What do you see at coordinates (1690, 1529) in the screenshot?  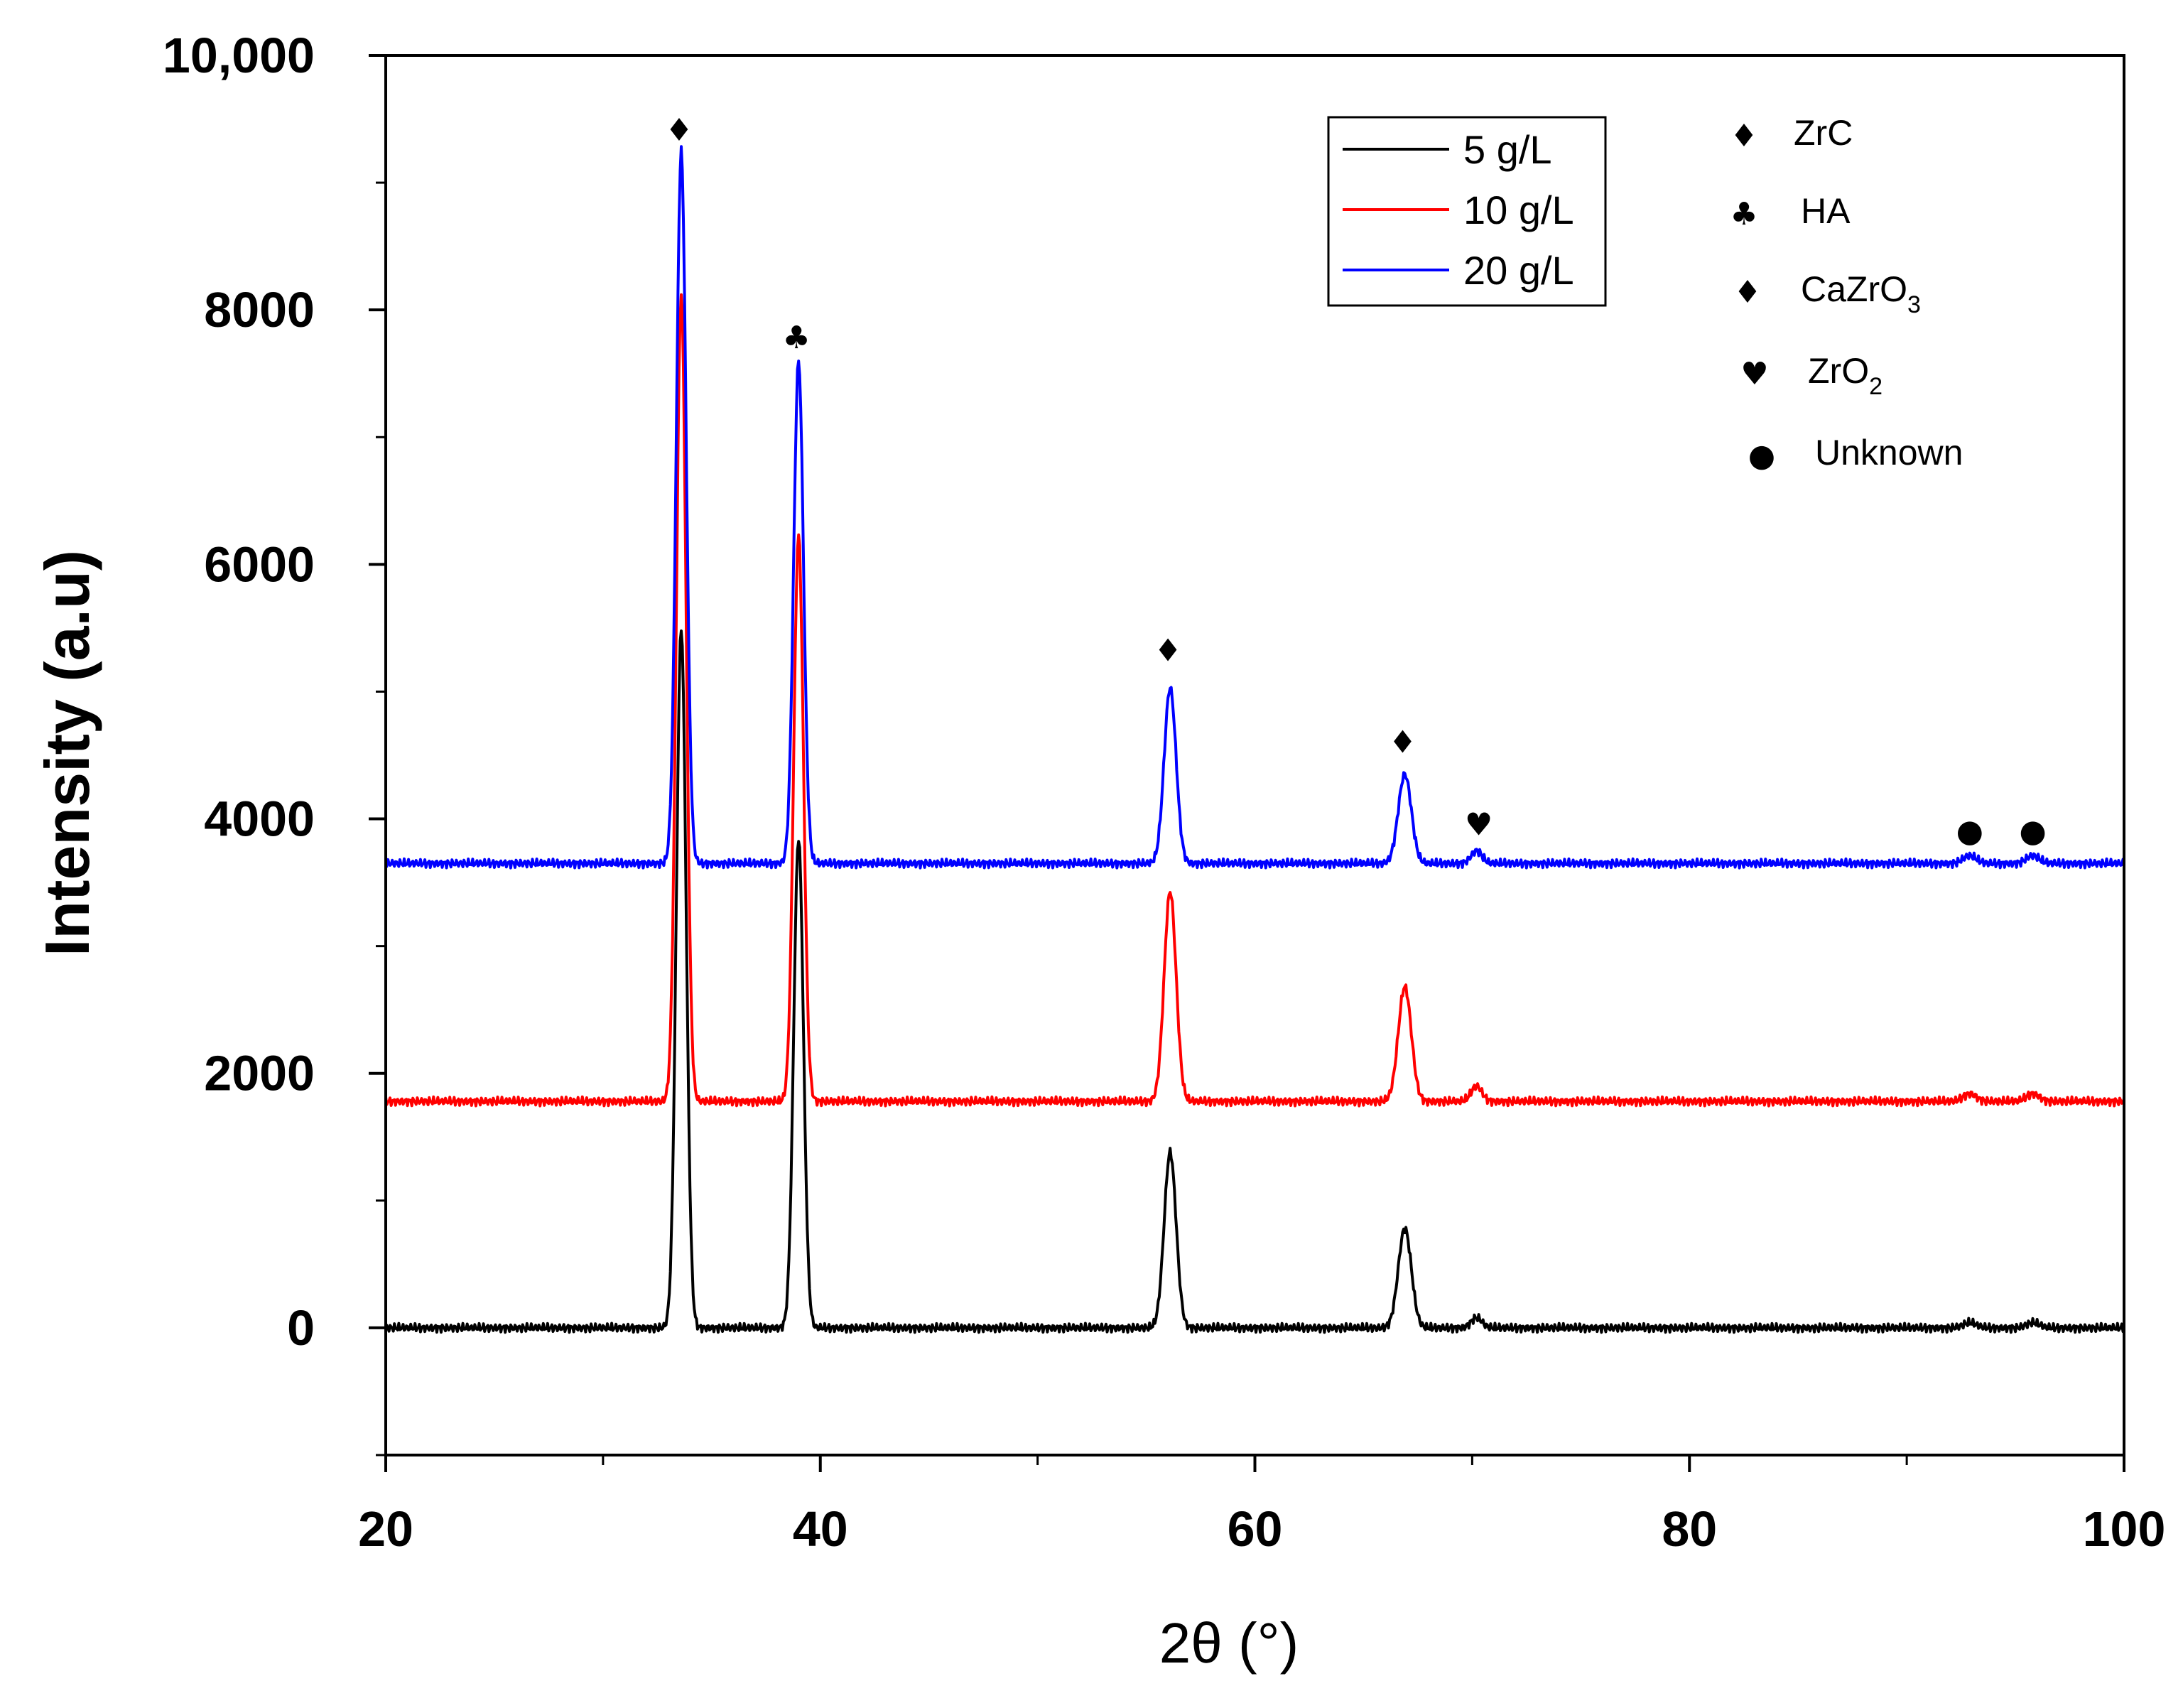 I see `x-tick-label: 80` at bounding box center [1690, 1529].